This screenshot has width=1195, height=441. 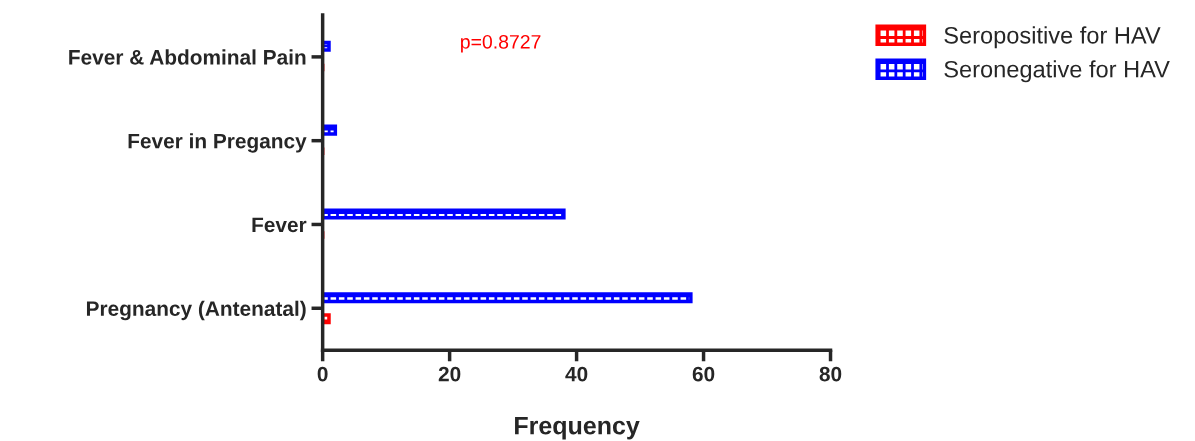 What do you see at coordinates (217, 143) in the screenshot?
I see `y-tick-label: Fever in Pregancy` at bounding box center [217, 143].